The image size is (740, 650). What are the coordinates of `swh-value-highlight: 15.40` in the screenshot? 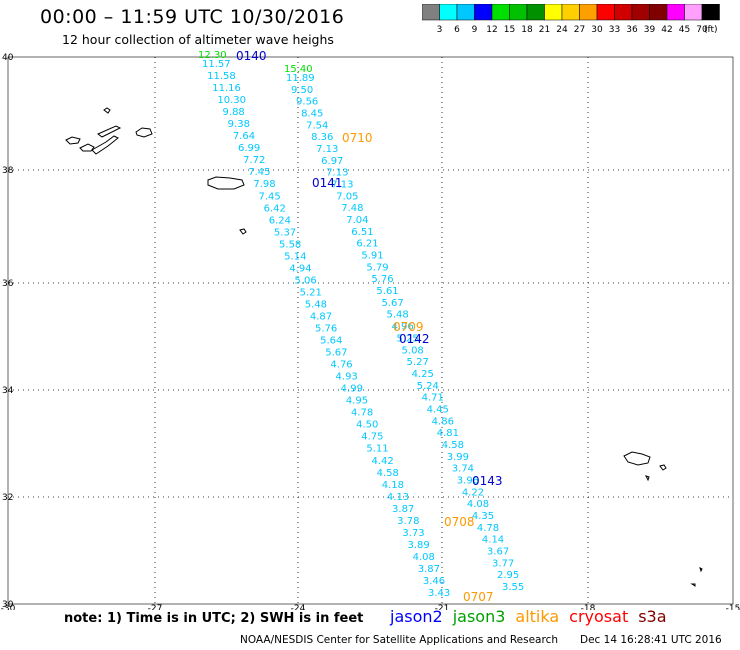 It's located at (298, 69).